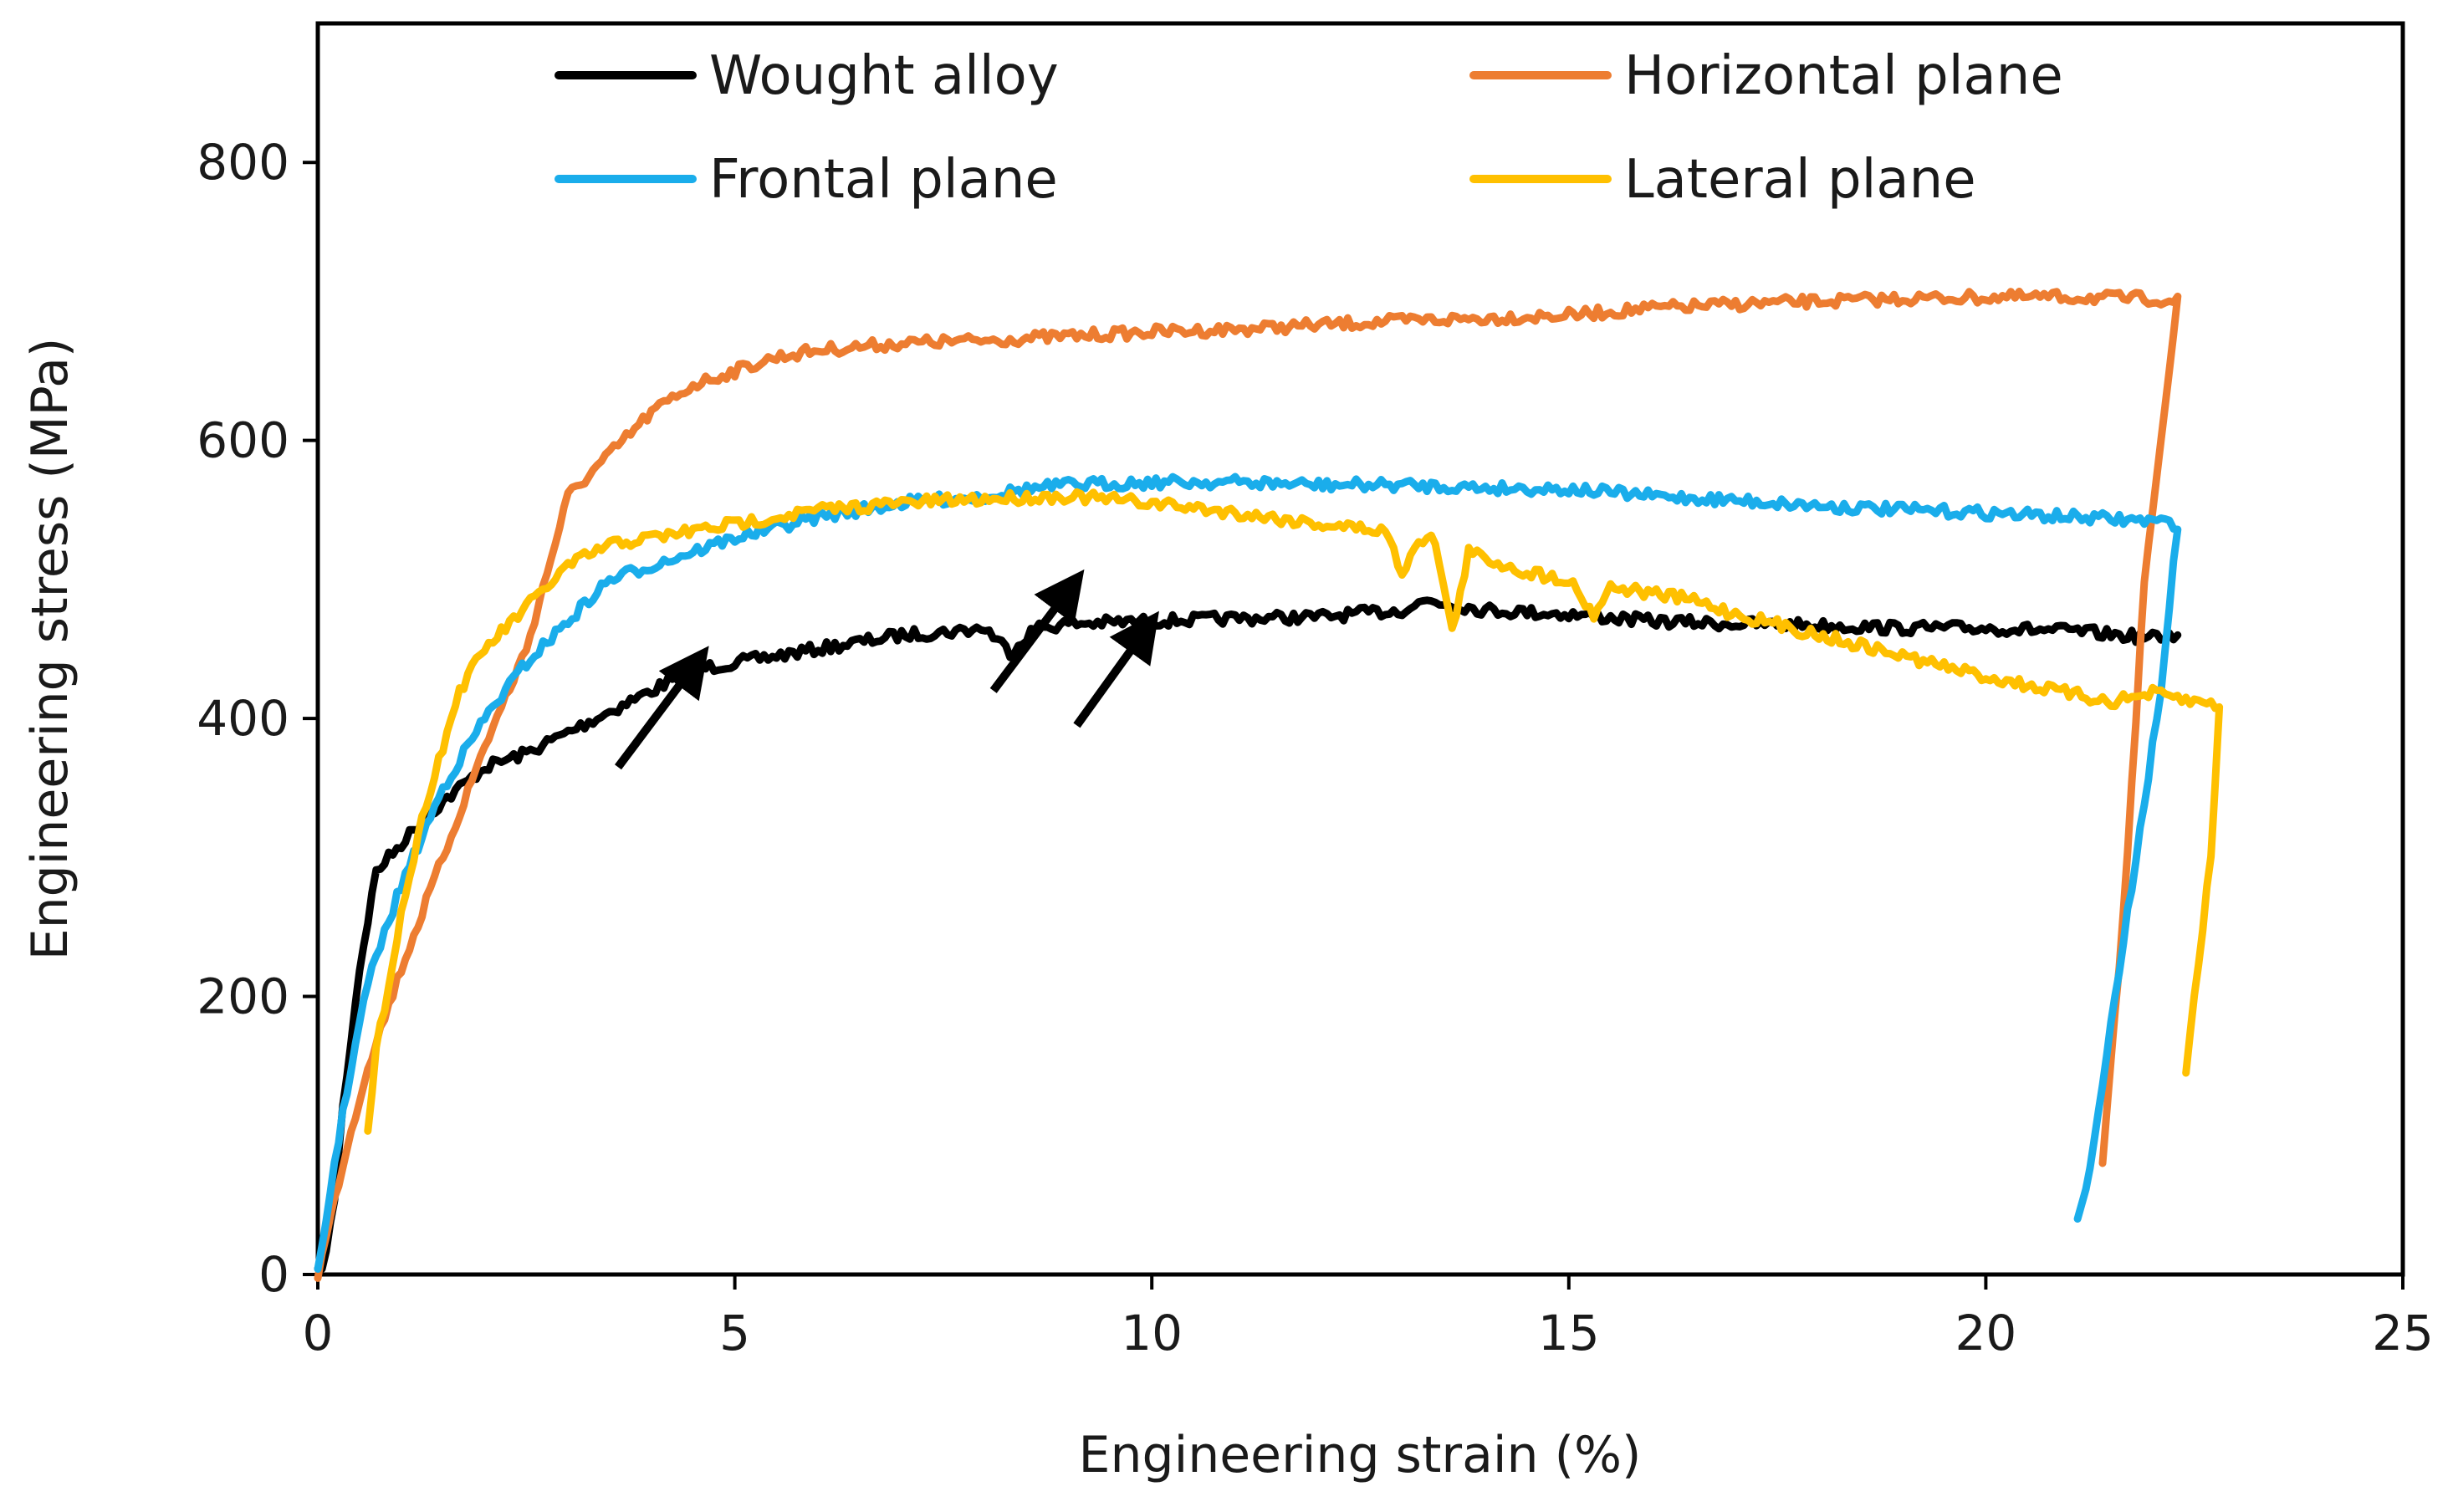  What do you see at coordinates (1800, 180) in the screenshot?
I see `legend-label: Lateral plane` at bounding box center [1800, 180].